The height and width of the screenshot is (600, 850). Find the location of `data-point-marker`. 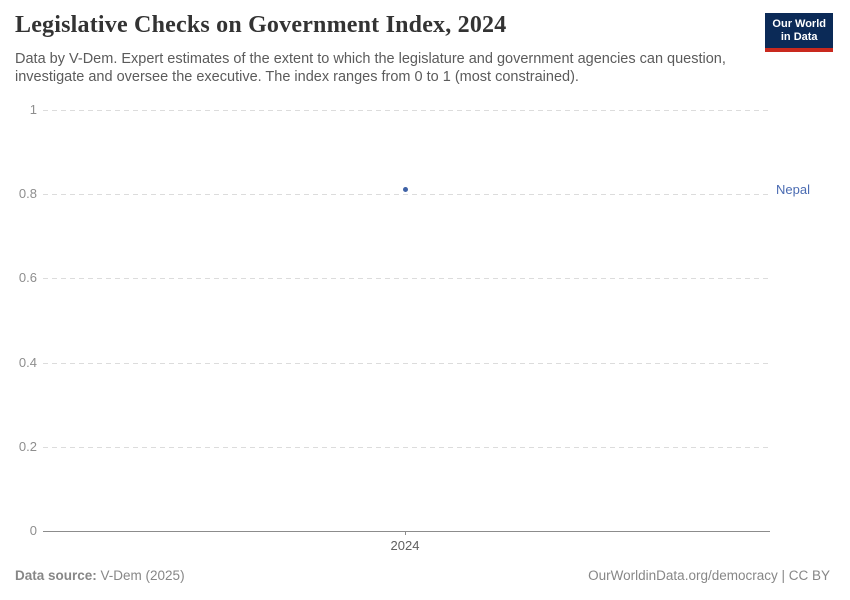

data-point-marker is located at coordinates (405, 190).